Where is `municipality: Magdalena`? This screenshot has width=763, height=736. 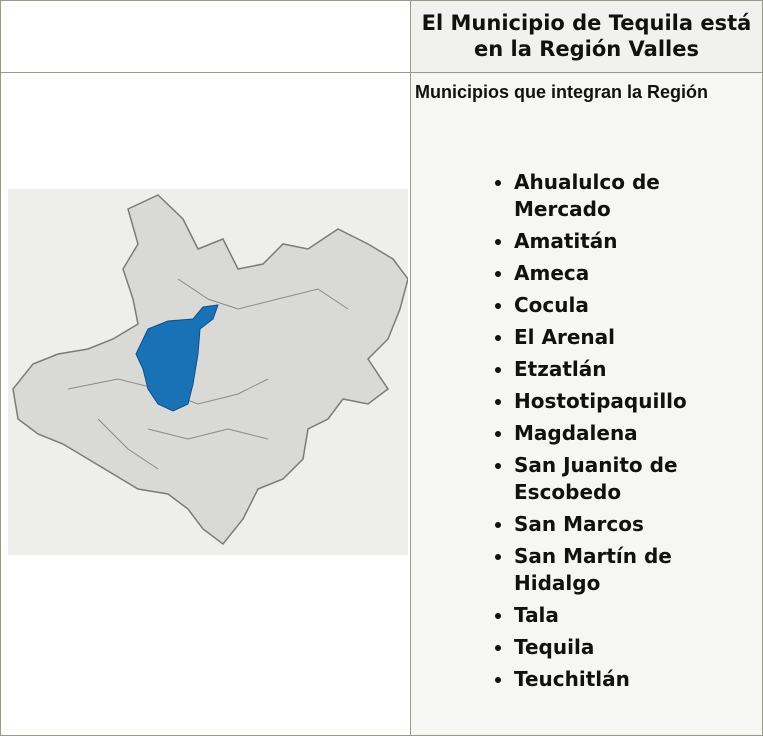
municipality: Magdalena is located at coordinates (635, 433).